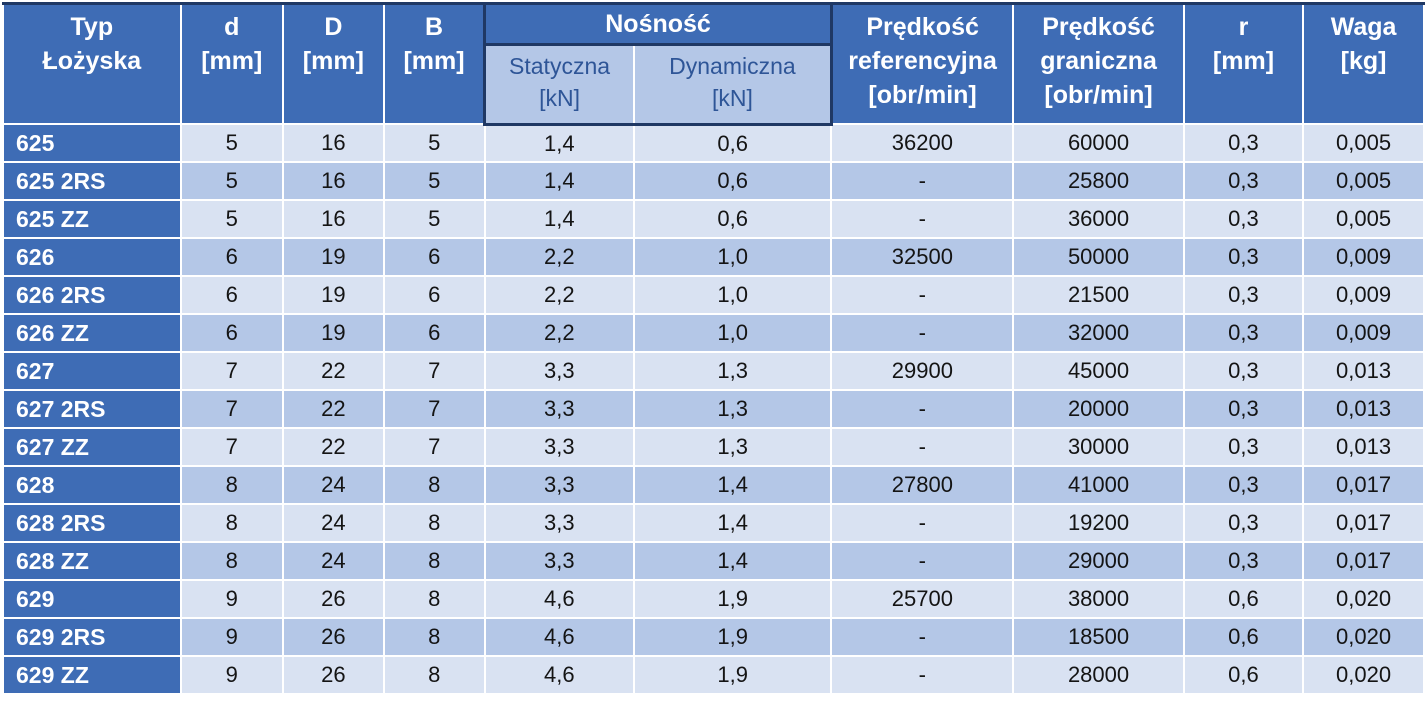  What do you see at coordinates (333, 371) in the screenshot?
I see `value-cell: 22` at bounding box center [333, 371].